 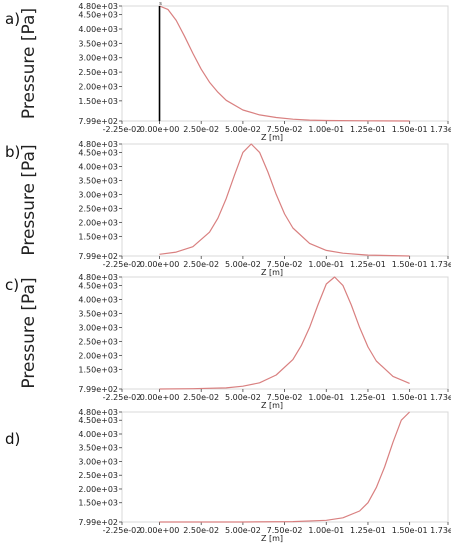 What do you see at coordinates (12, 285) in the screenshot?
I see `panel-label: c)` at bounding box center [12, 285].